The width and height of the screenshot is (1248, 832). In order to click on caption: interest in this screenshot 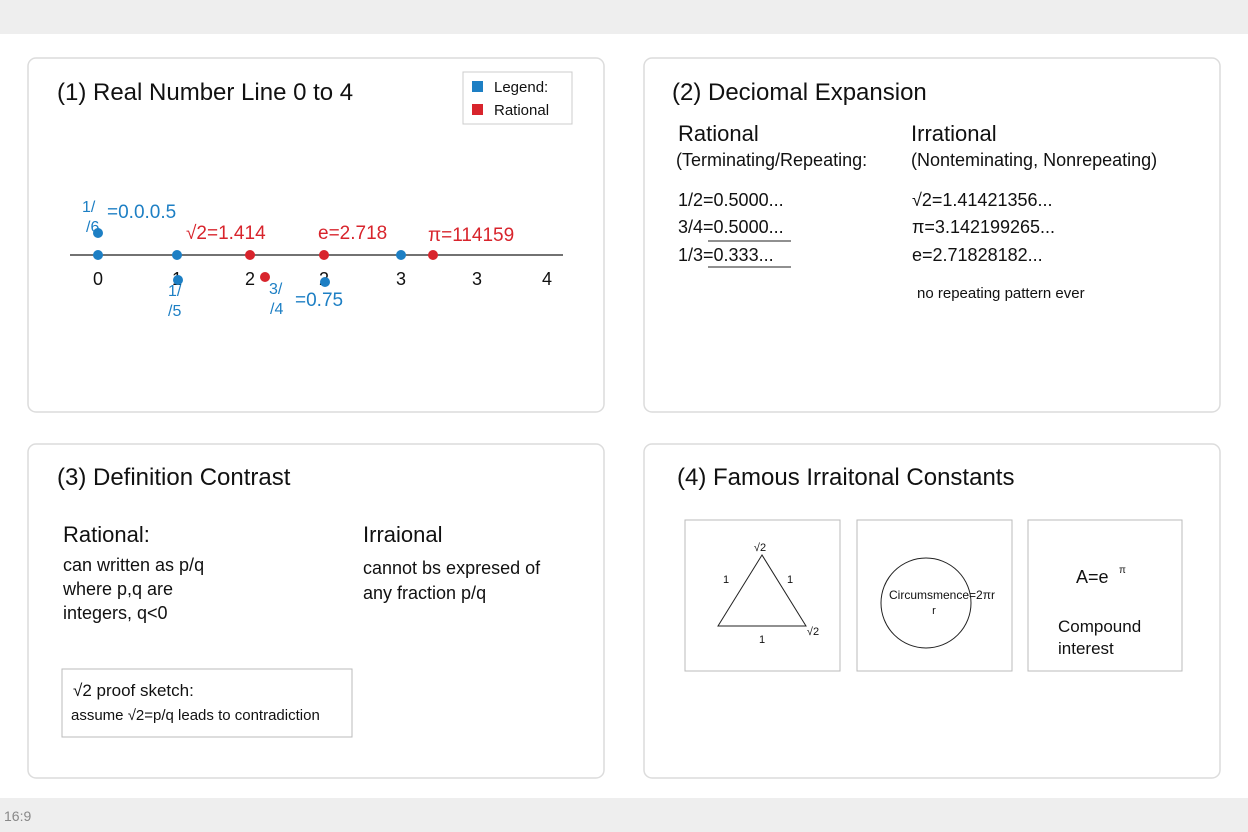, I will do `click(1086, 648)`.